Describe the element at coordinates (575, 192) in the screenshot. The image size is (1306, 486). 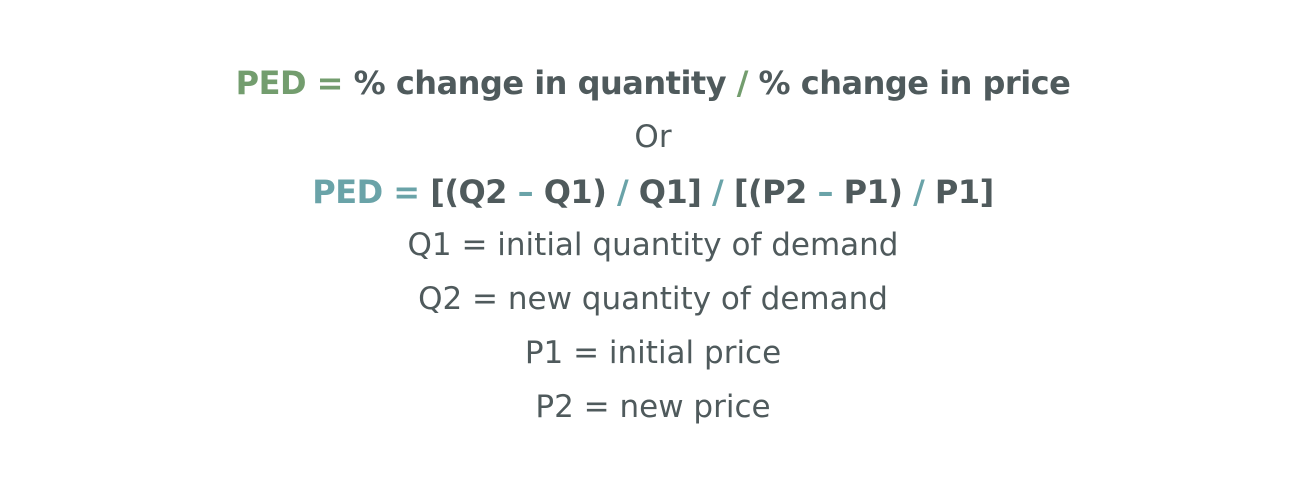
I see `formula-2-part: Q1)` at that location.